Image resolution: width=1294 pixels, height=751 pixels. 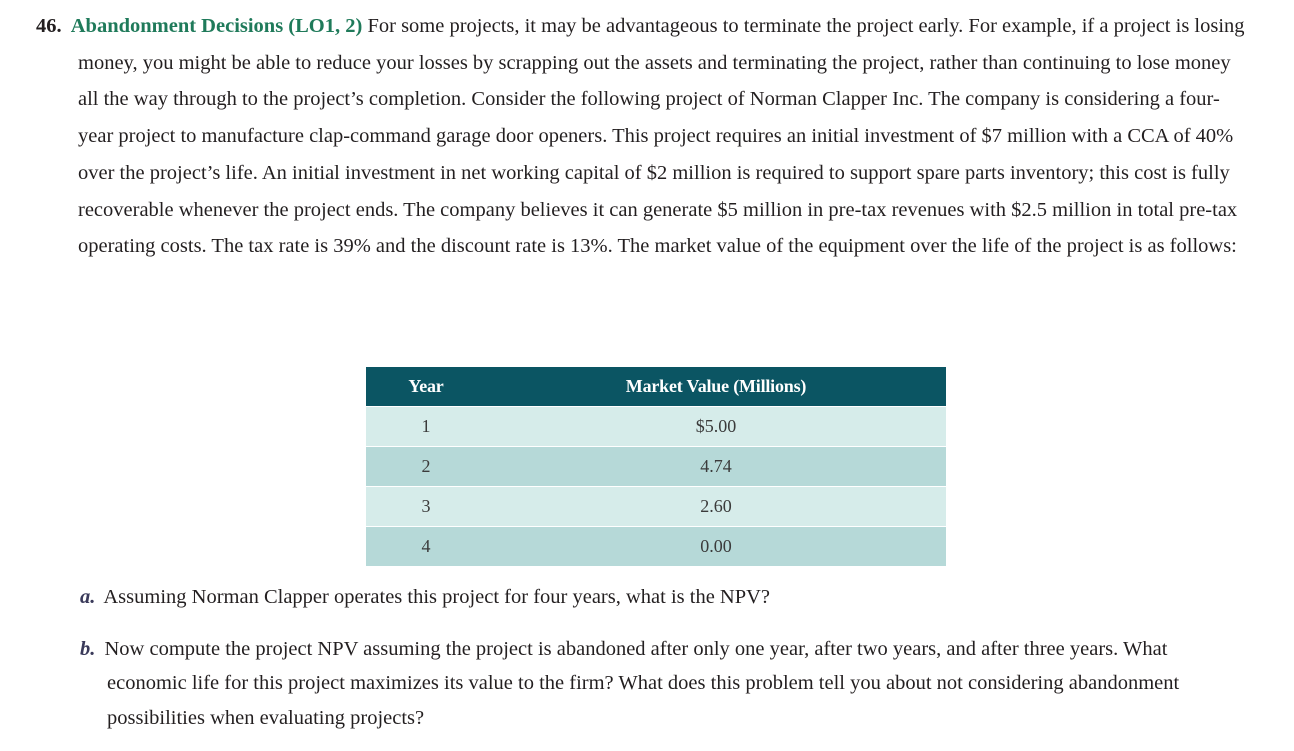 I want to click on table-row: 2 4.74, so click(x=656, y=466).